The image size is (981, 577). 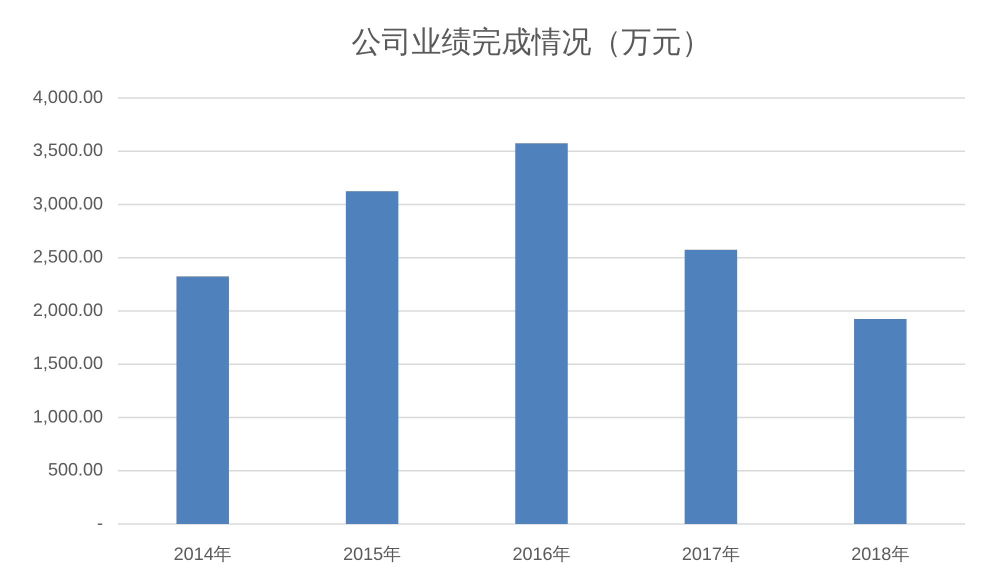 What do you see at coordinates (75, 470) in the screenshot?
I see `y-tick-label: 500.00` at bounding box center [75, 470].